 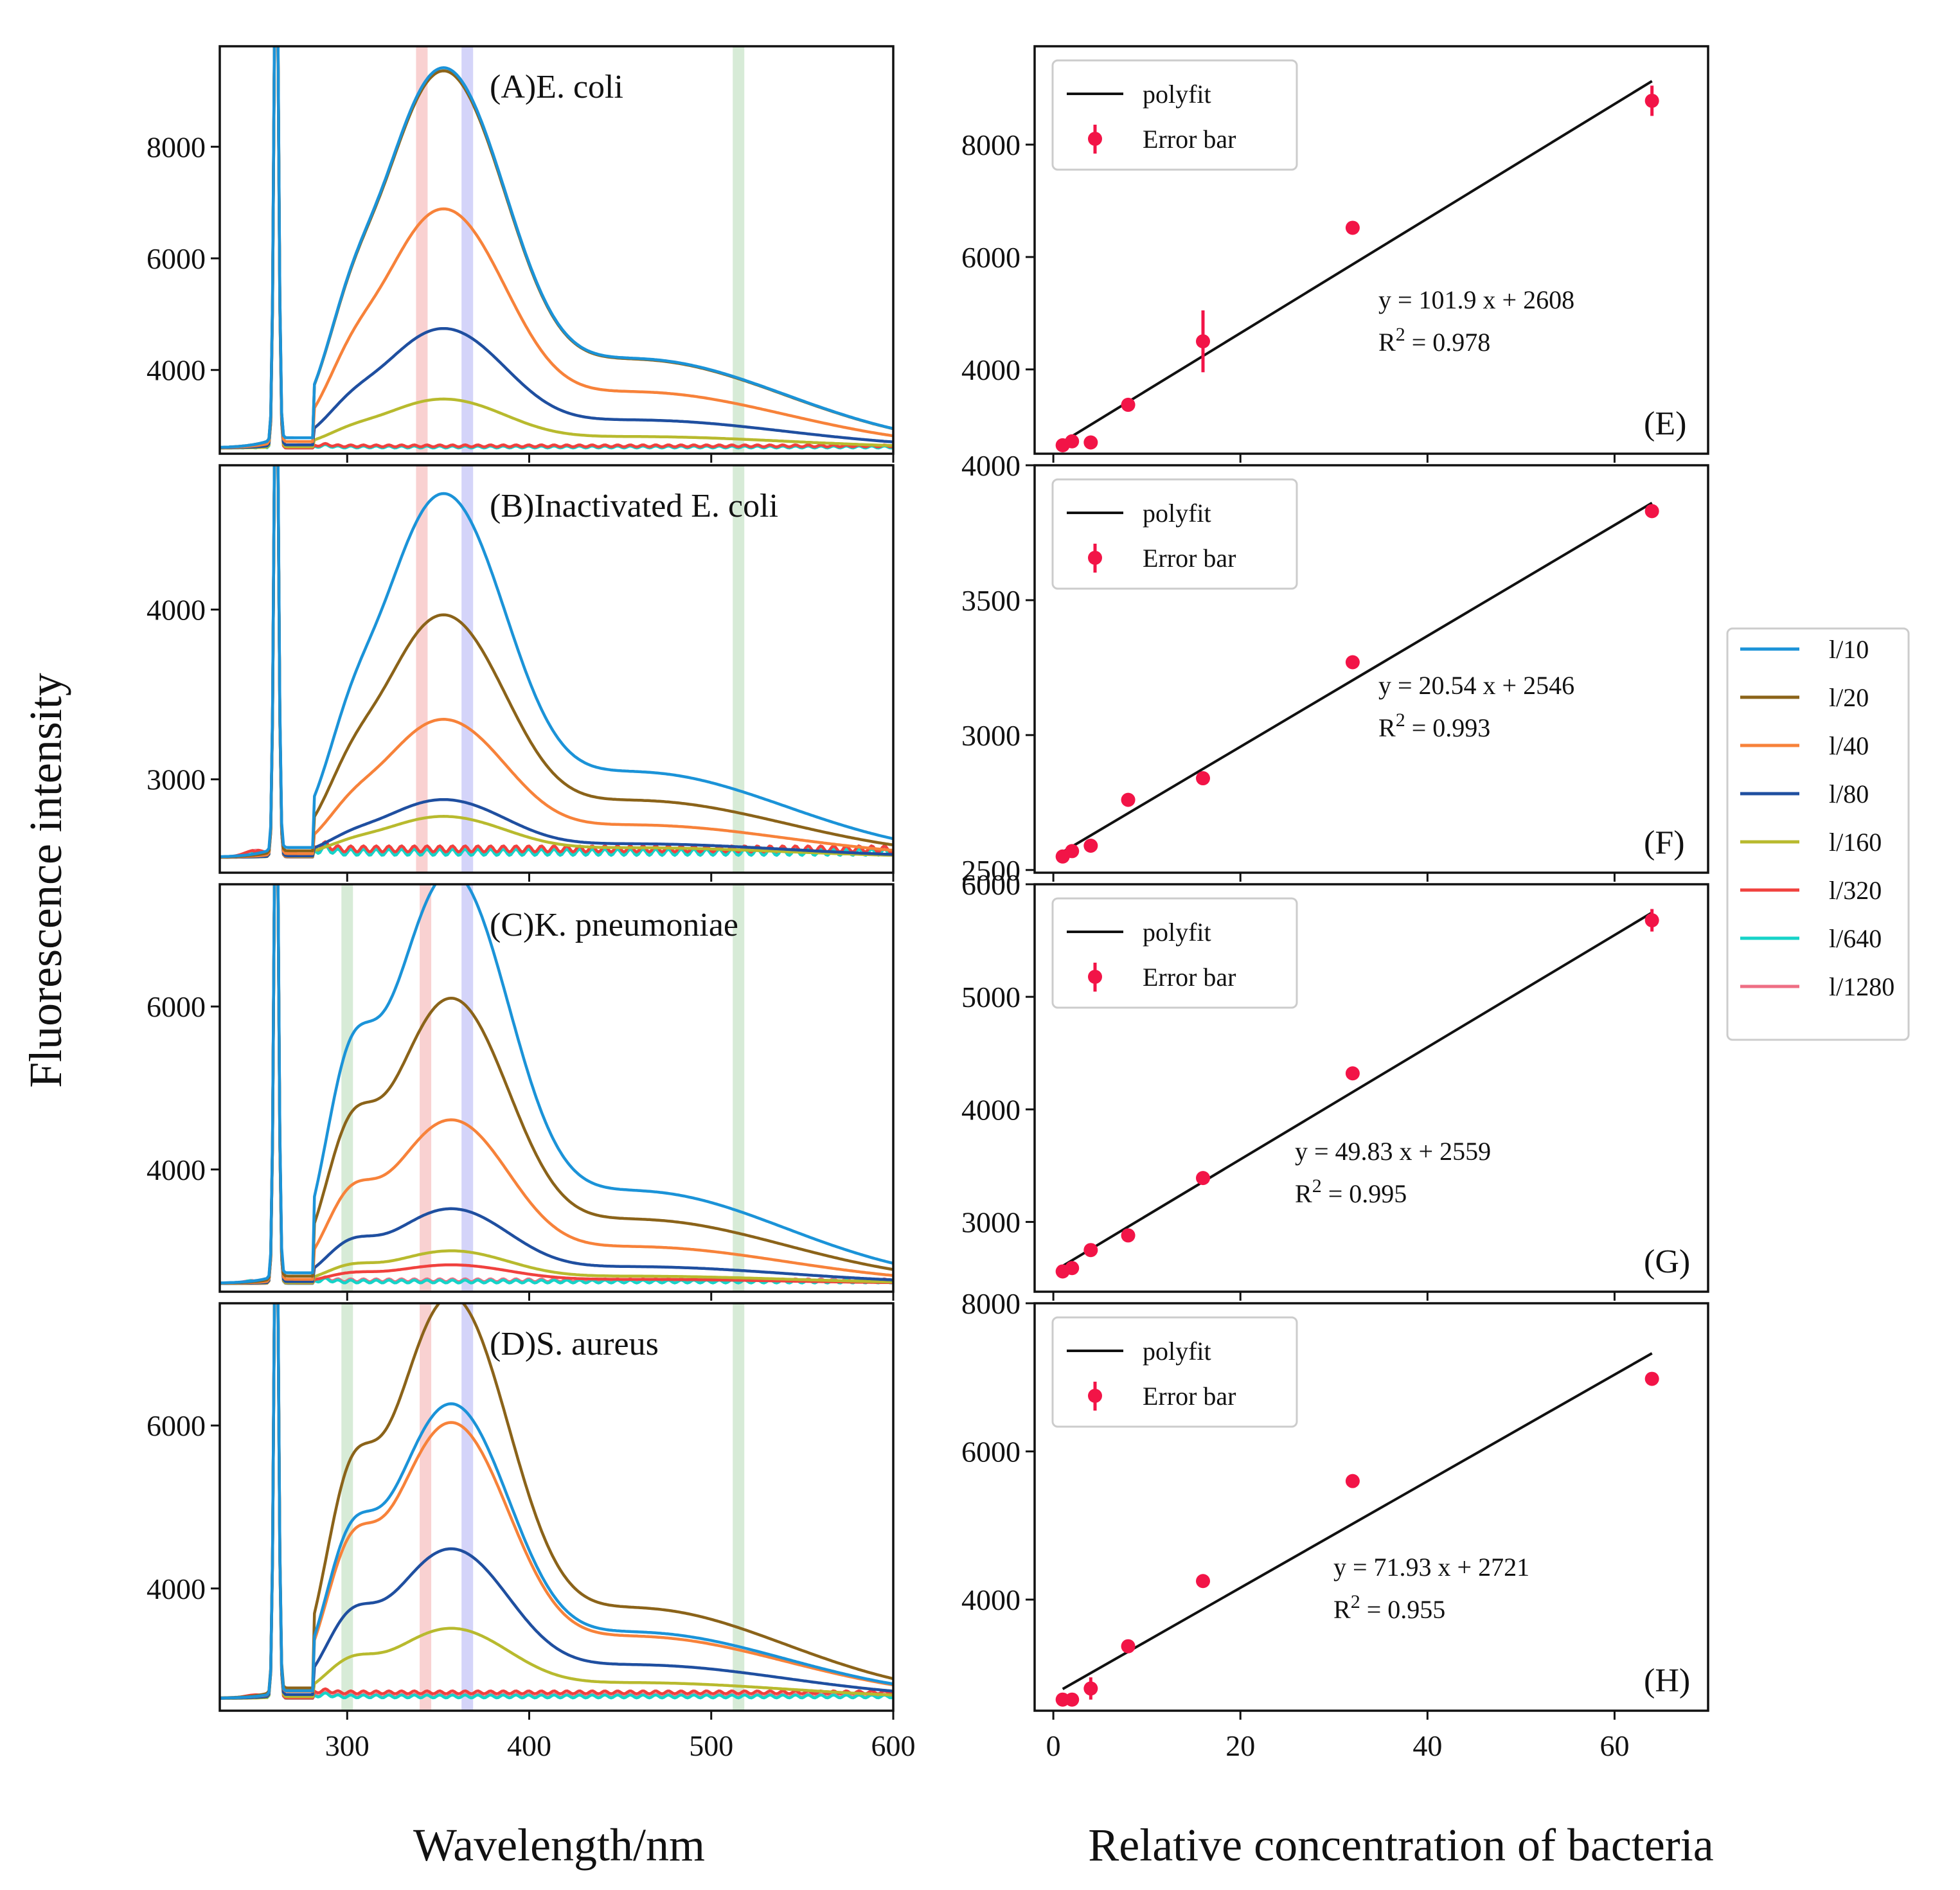 What do you see at coordinates (1667, 1262) in the screenshot?
I see `panel-tag: (G)` at bounding box center [1667, 1262].